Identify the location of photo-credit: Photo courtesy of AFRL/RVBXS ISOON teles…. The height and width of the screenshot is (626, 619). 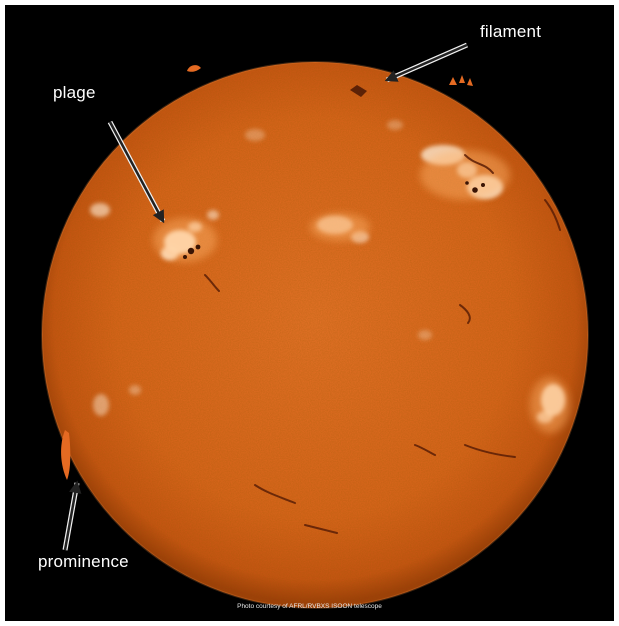
(309, 606).